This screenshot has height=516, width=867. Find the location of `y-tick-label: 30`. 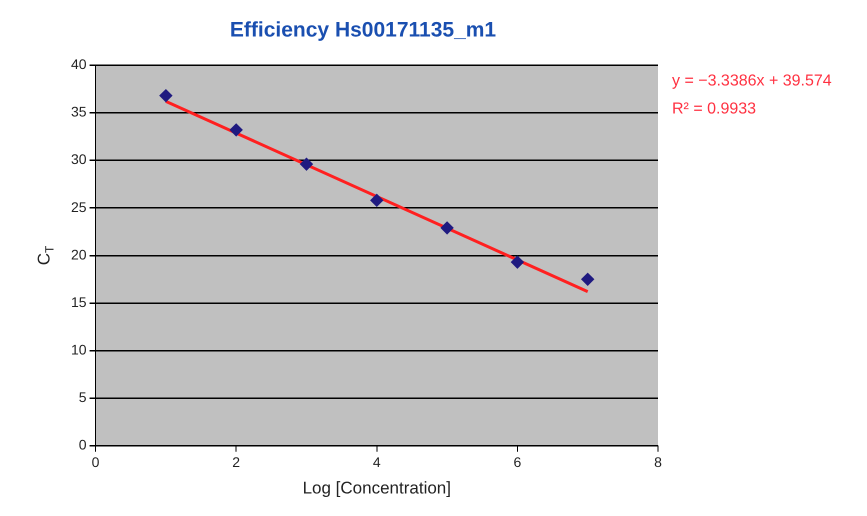

y-tick-label: 30 is located at coordinates (78, 159).